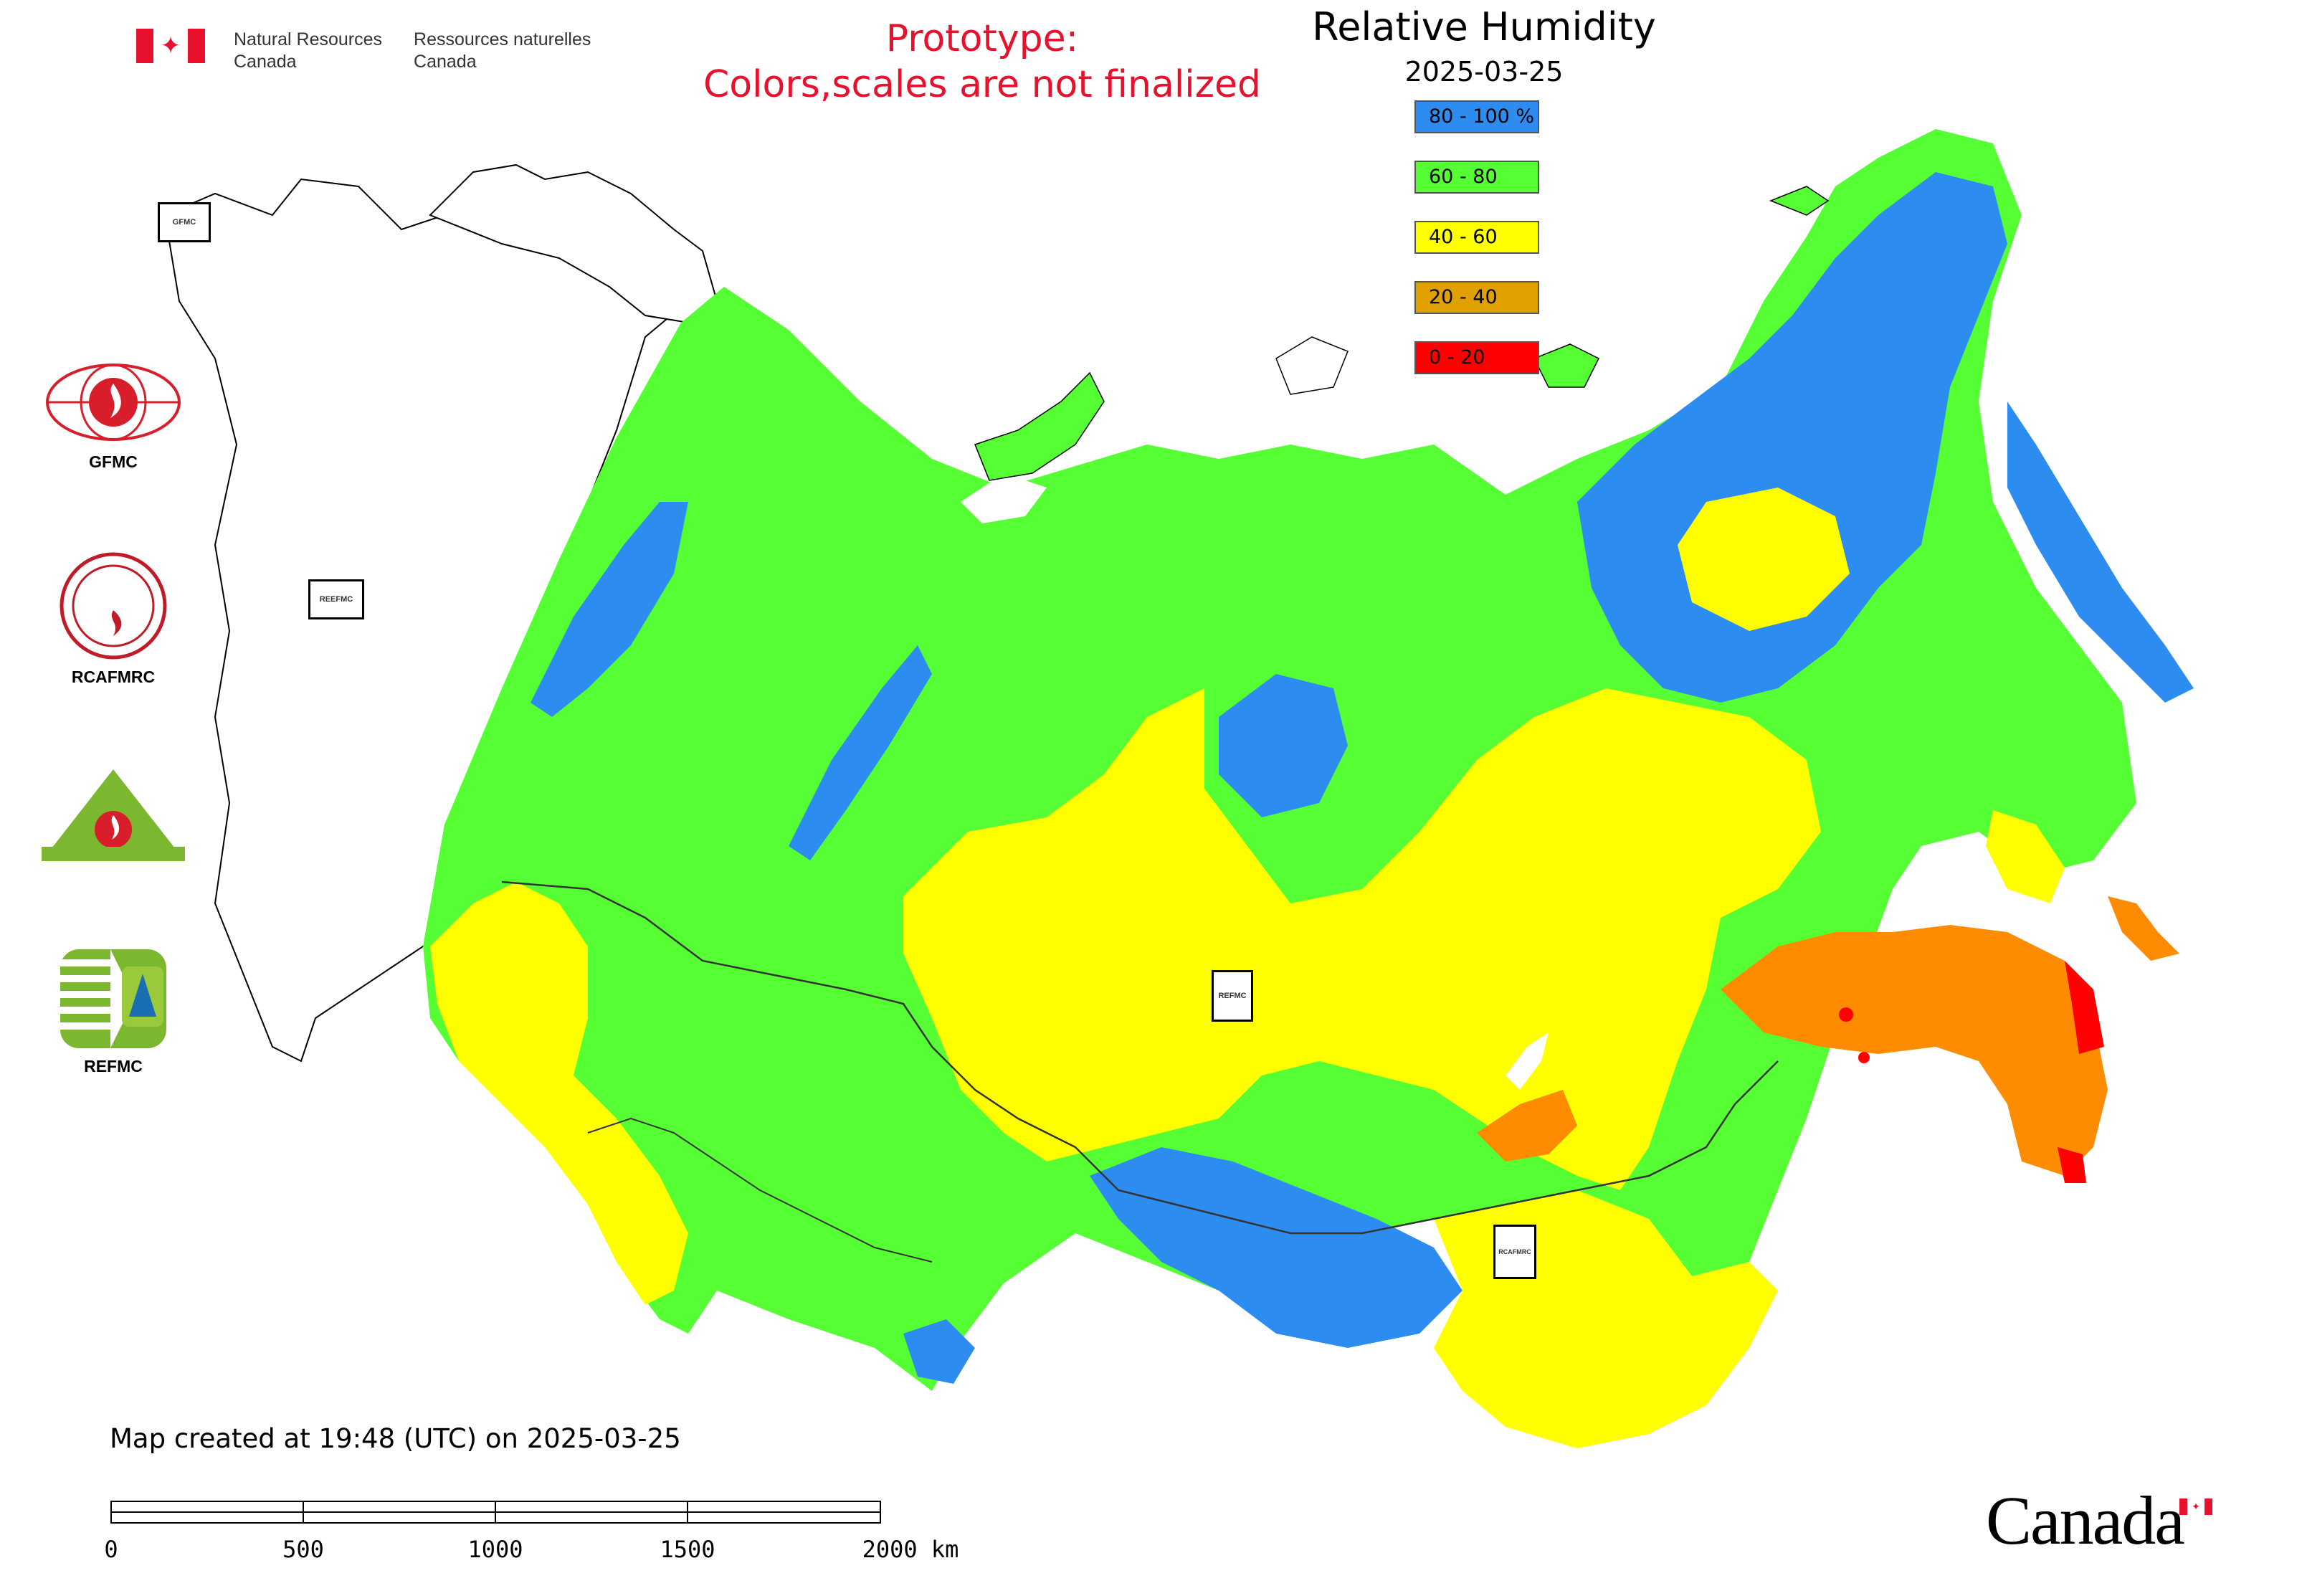  Describe the element at coordinates (336, 599) in the screenshot. I see `map-marker-reefmc: REEFMC` at that location.